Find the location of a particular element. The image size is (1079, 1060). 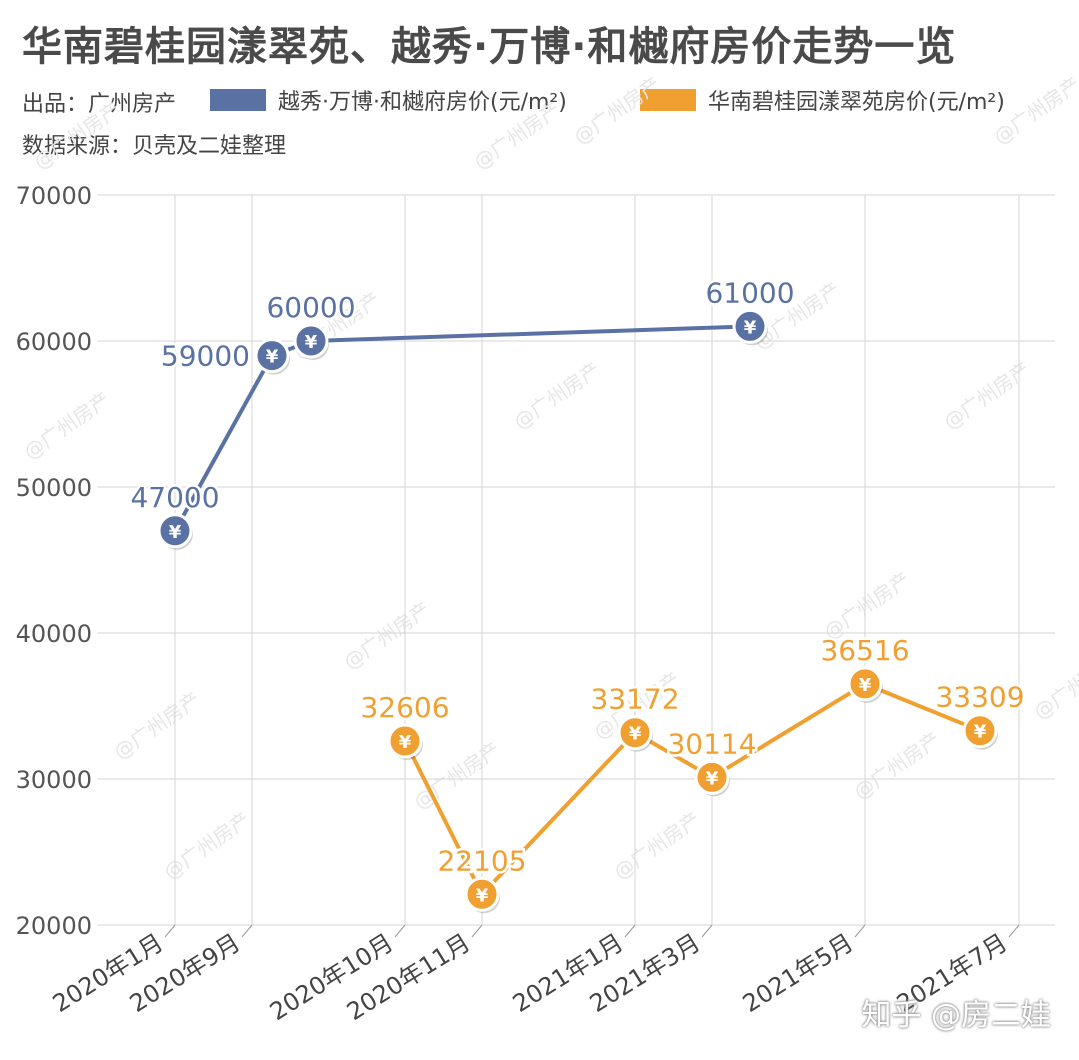

data-label: 36516 is located at coordinates (864, 650).